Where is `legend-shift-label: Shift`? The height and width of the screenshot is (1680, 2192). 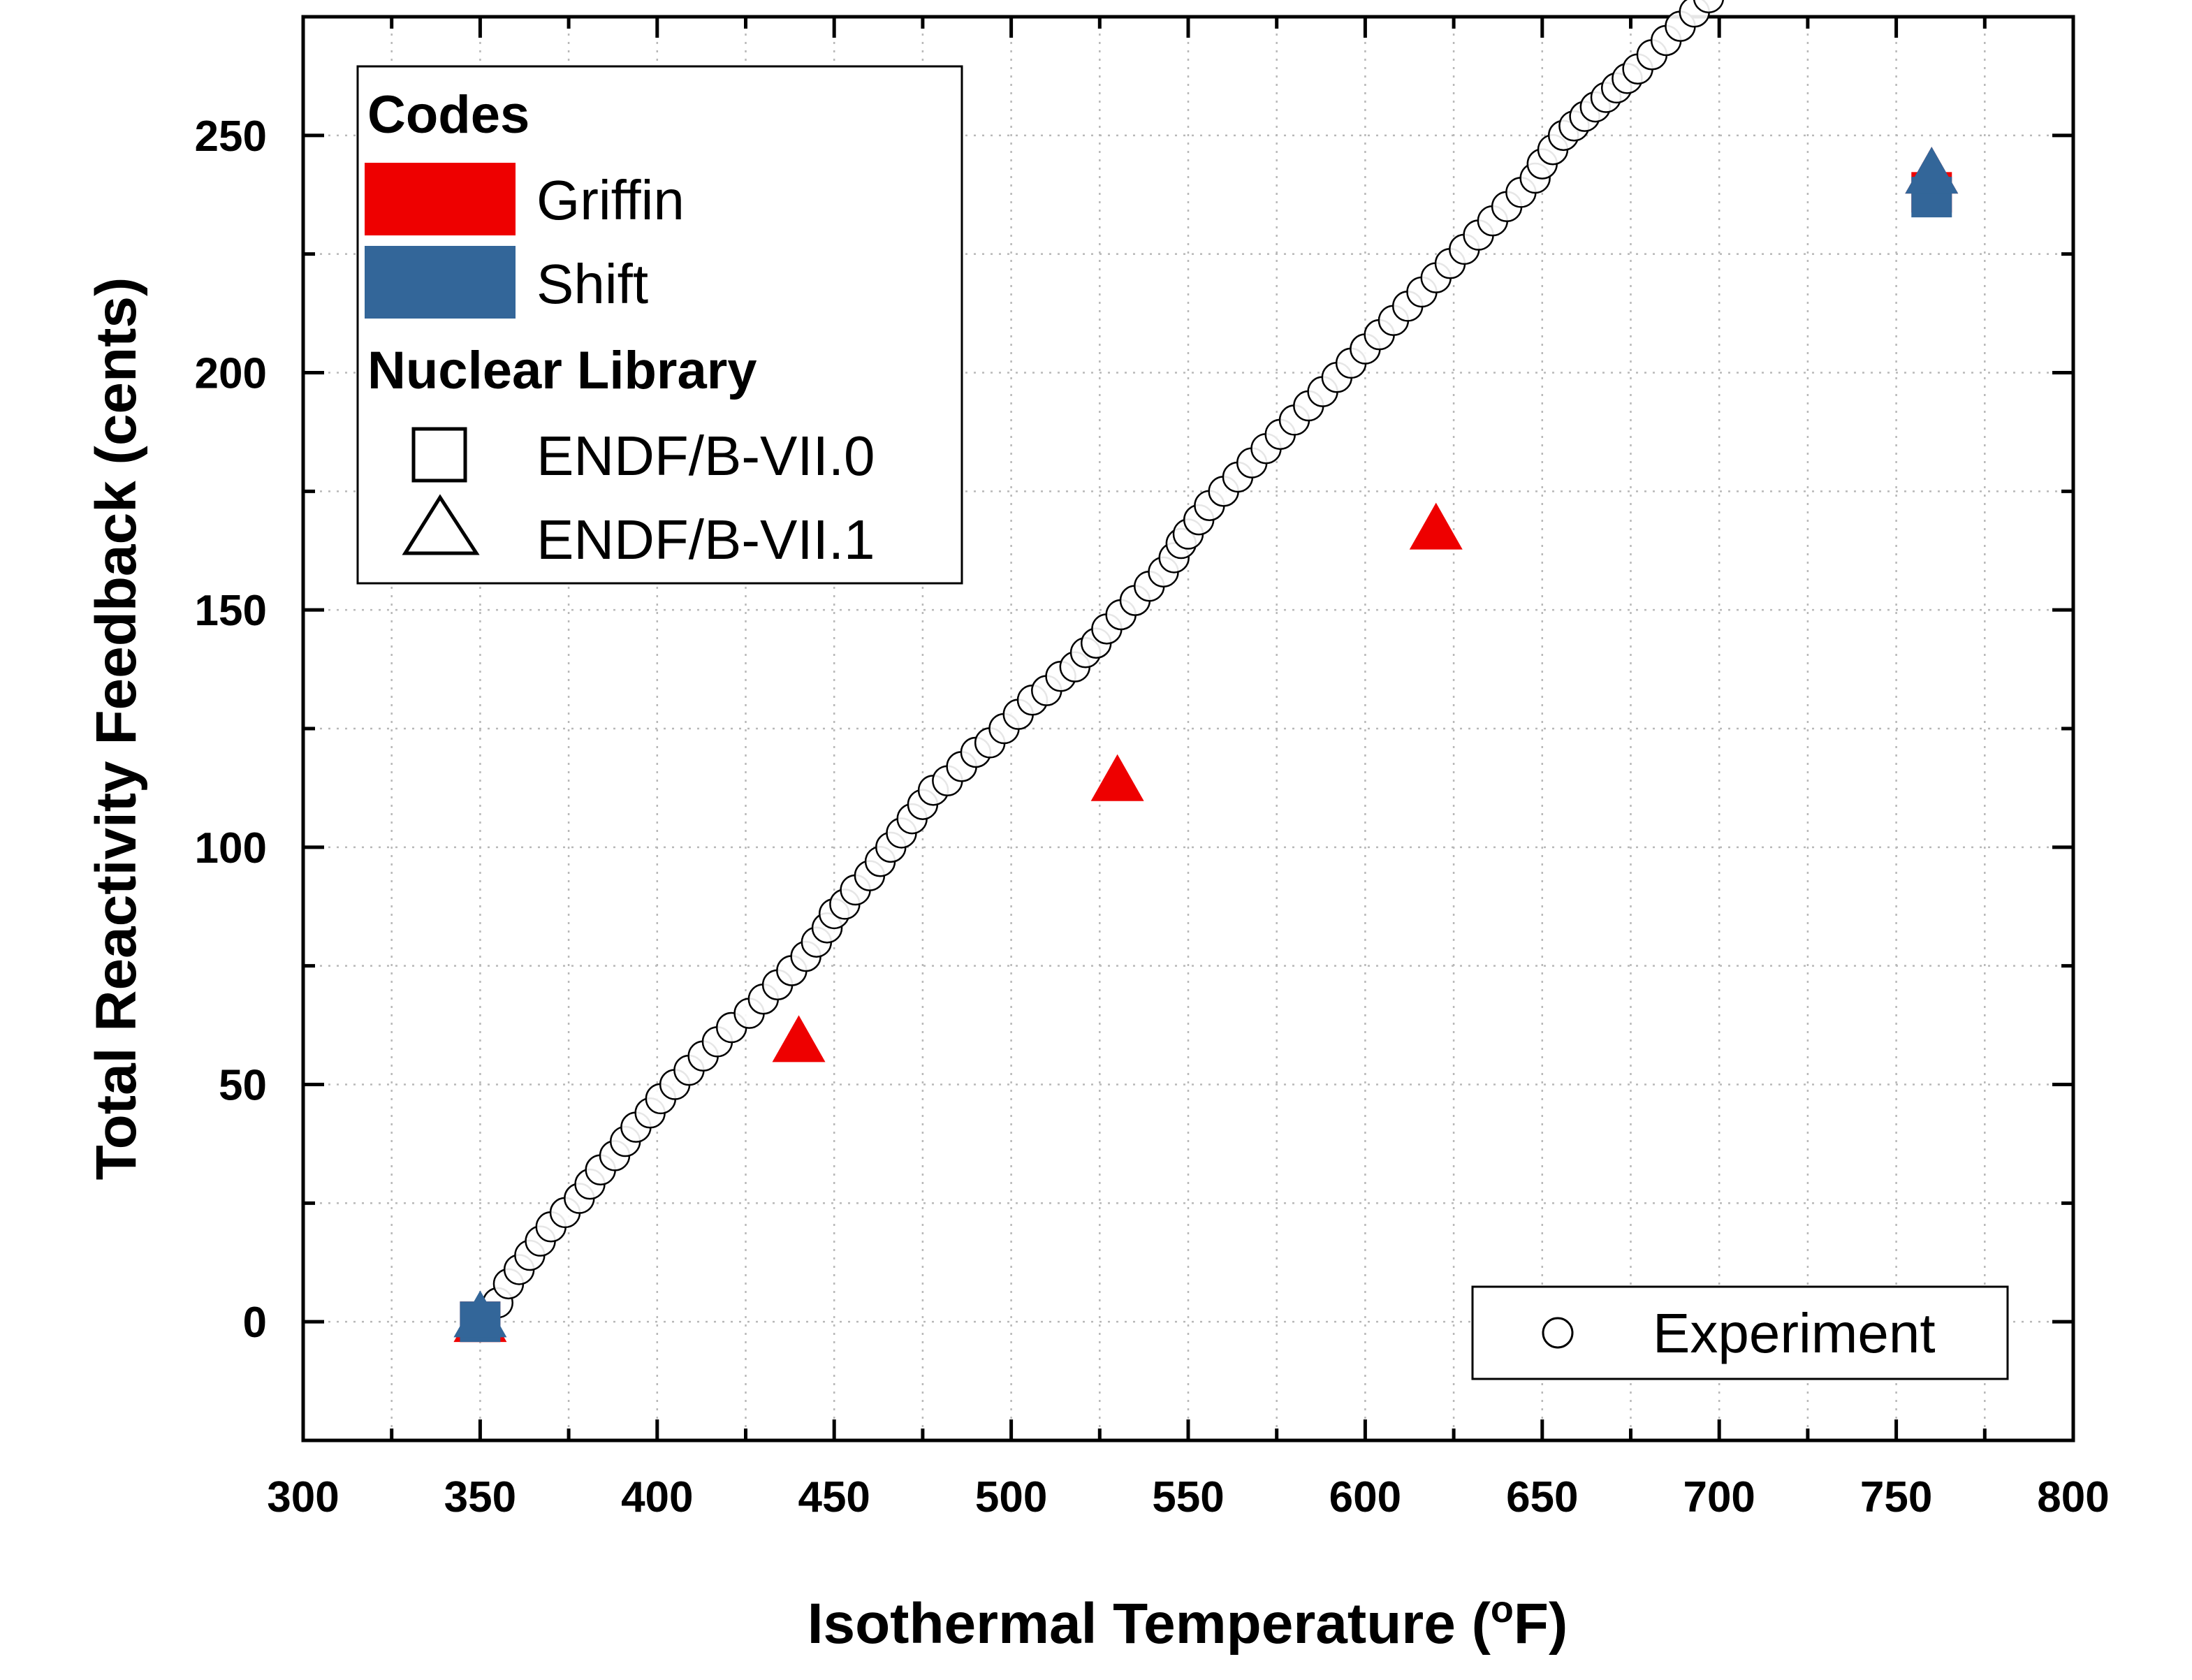 legend-shift-label: Shift is located at coordinates (592, 284).